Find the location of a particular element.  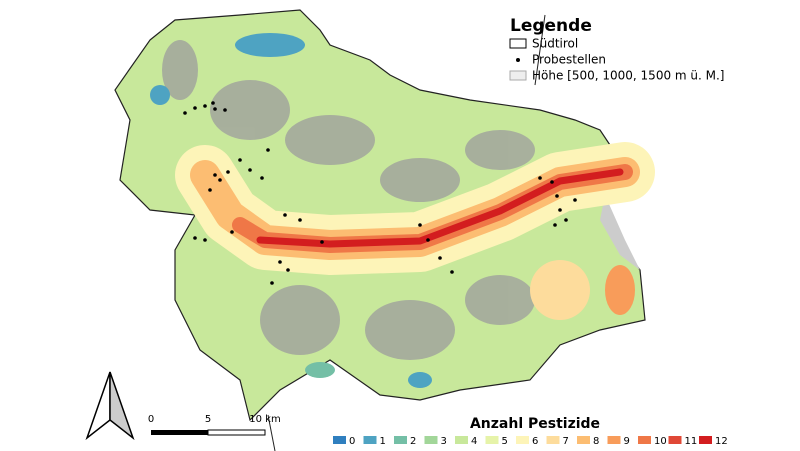

class-label: 8 is located at coordinates (596, 441).